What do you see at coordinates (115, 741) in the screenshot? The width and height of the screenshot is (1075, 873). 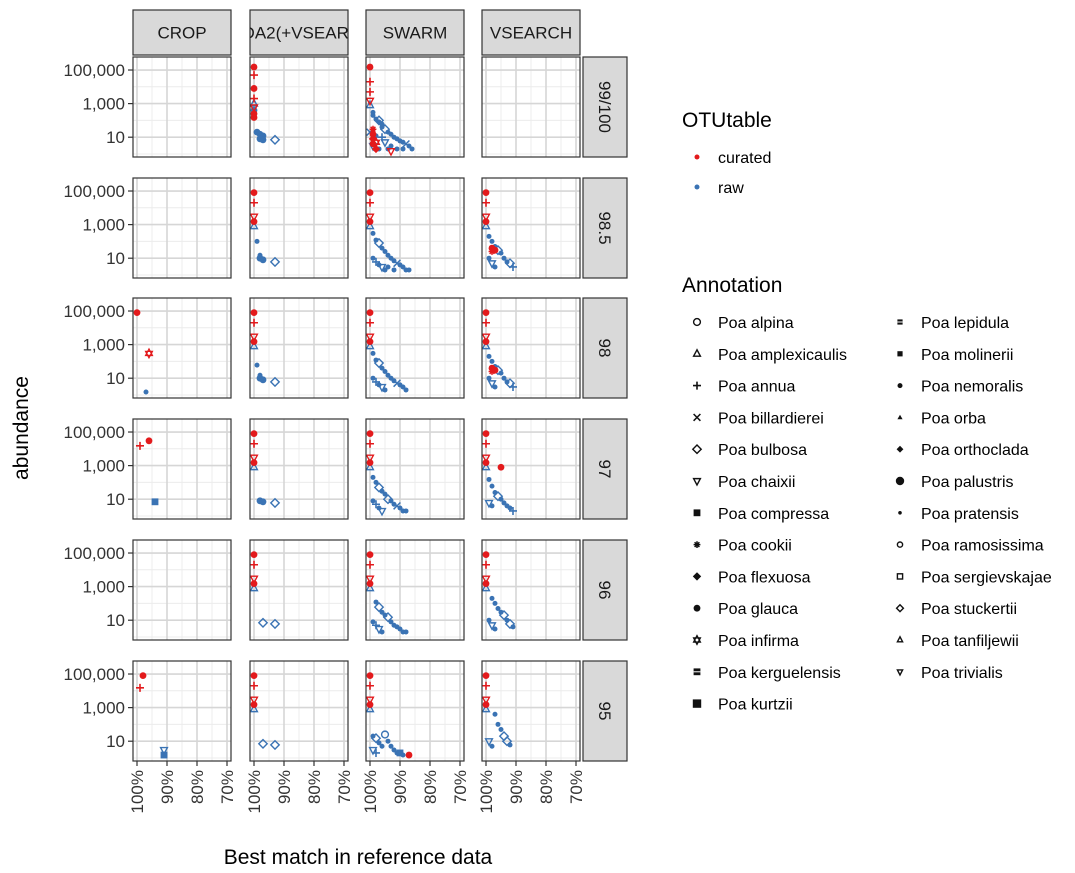 I see `y-tick-label: 10` at bounding box center [115, 741].